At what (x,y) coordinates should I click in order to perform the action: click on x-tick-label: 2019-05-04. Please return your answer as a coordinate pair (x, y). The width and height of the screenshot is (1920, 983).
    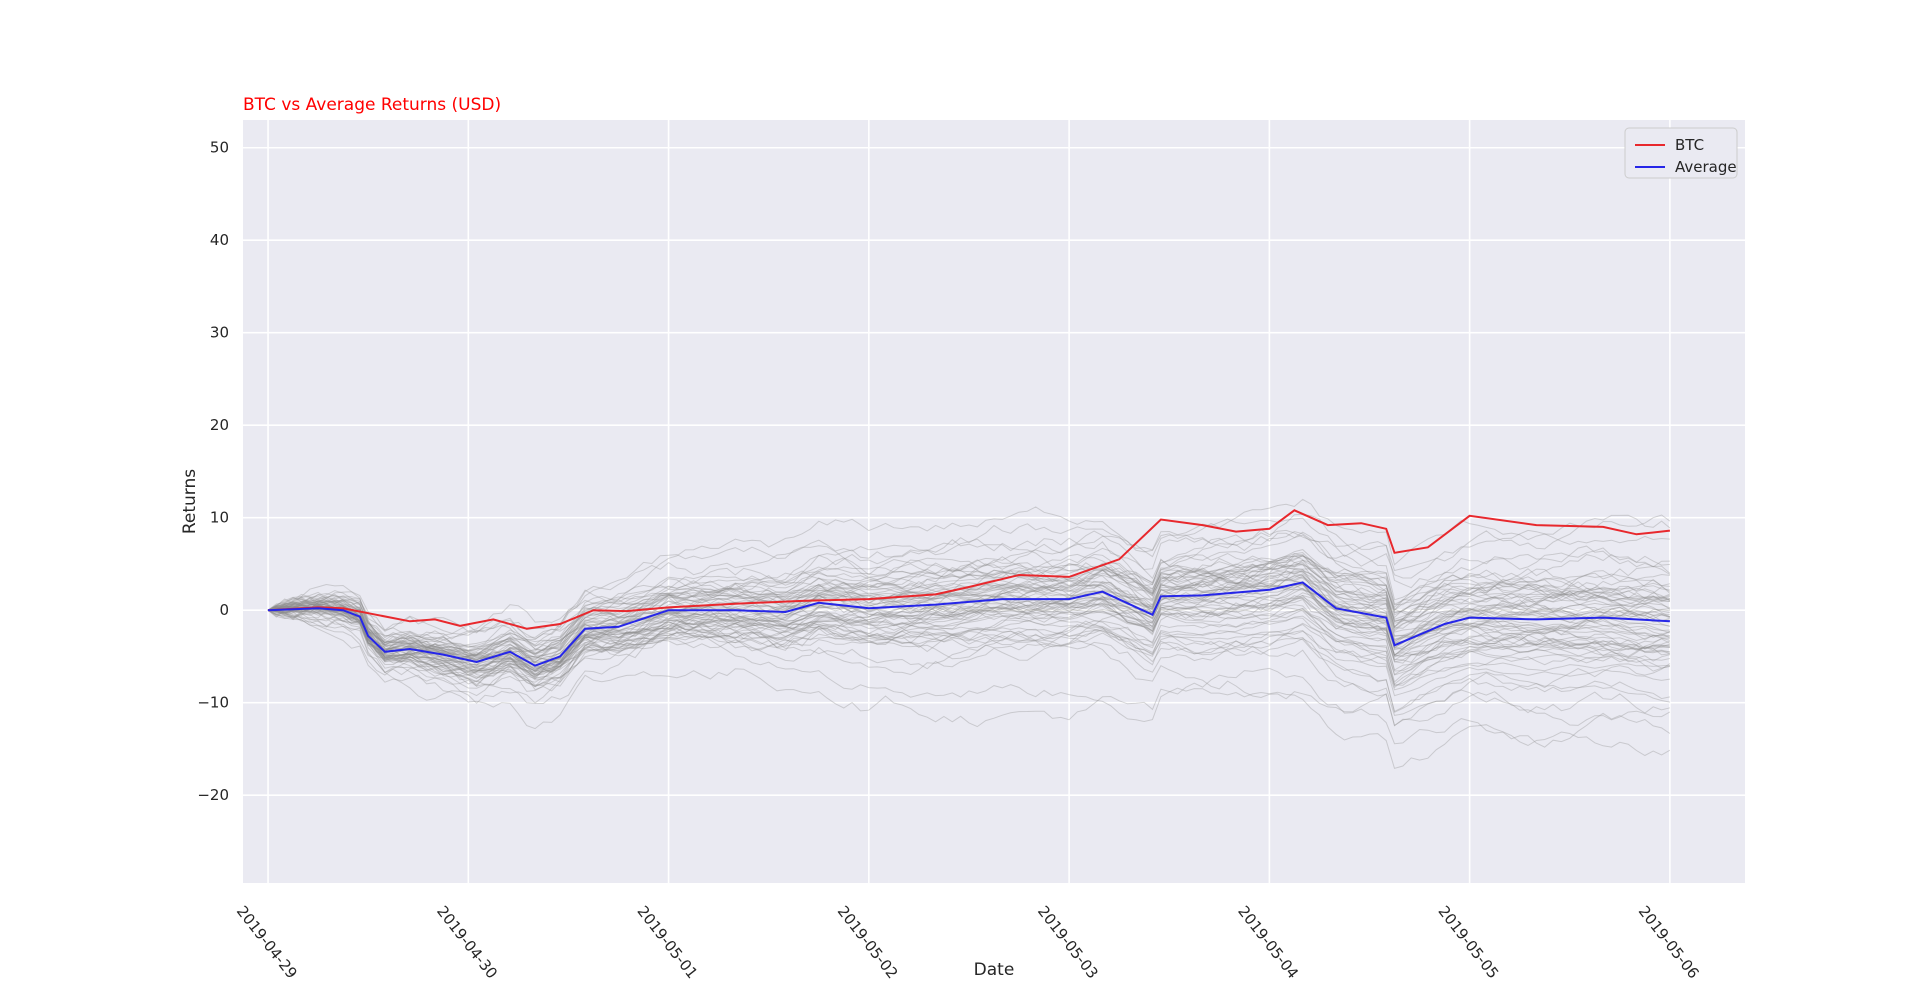
    Looking at the image, I should click on (1268, 942).